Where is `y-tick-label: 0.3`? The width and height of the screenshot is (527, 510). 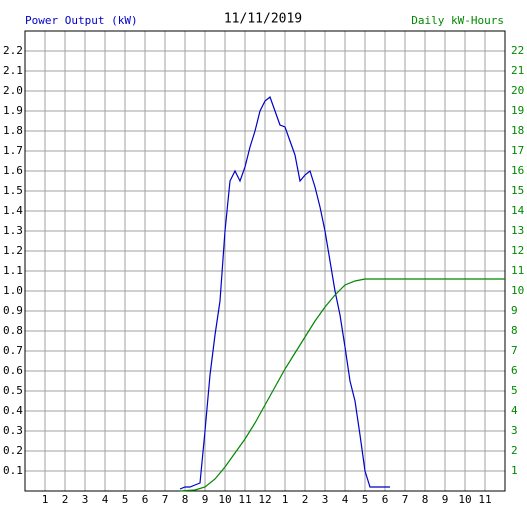 y-tick-label: 0.3 is located at coordinates (13, 430).